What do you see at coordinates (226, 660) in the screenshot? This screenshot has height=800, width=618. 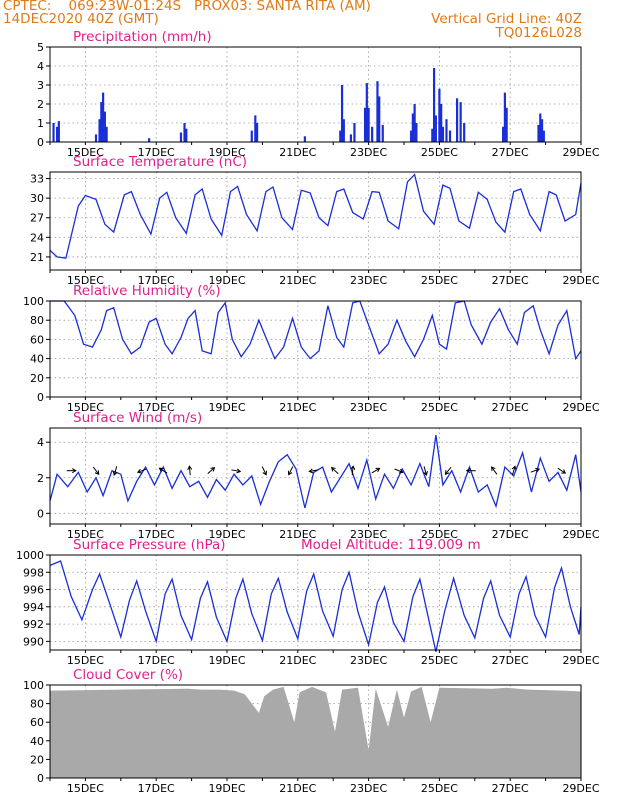 I see `x-tick-label: 19DEC` at bounding box center [226, 660].